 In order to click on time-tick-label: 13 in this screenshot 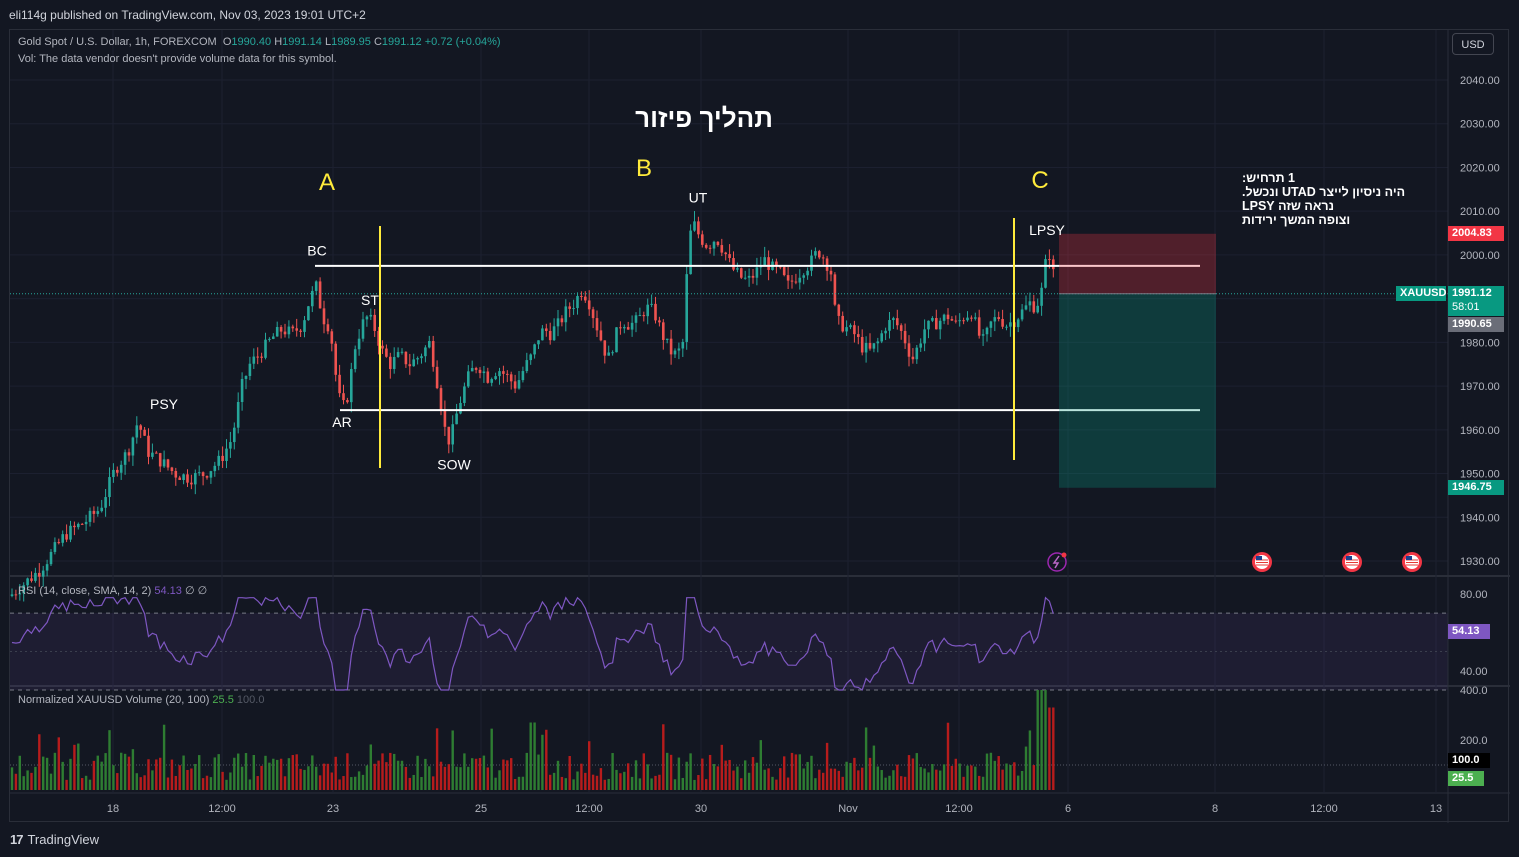, I will do `click(1436, 809)`.